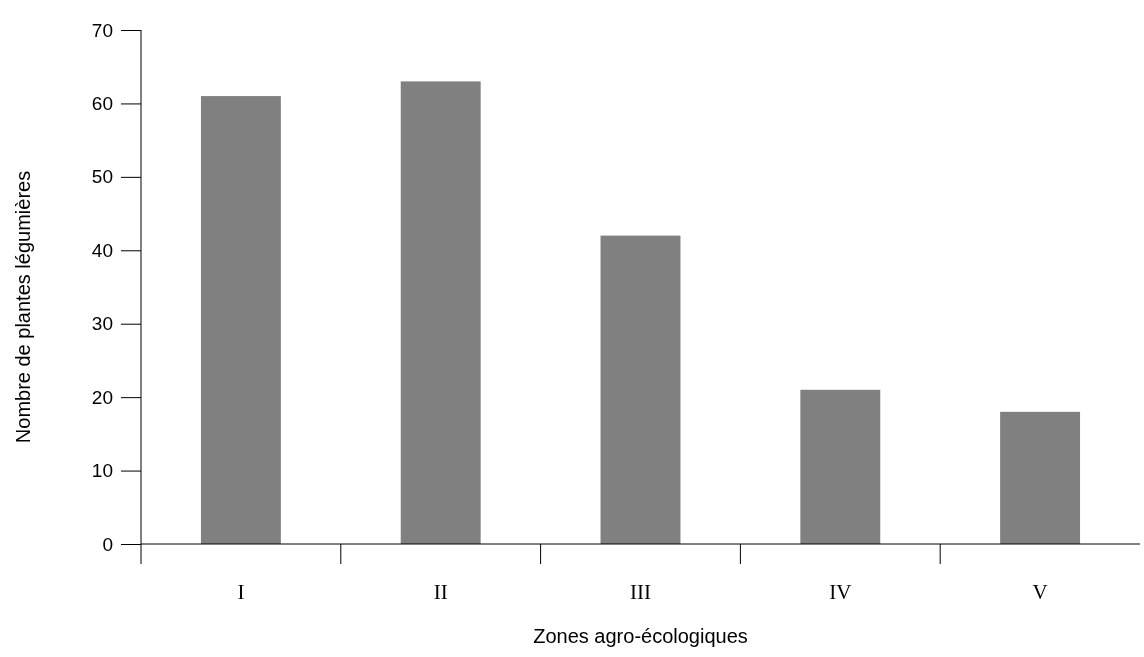 Image resolution: width=1144 pixels, height=657 pixels. Describe the element at coordinates (640, 636) in the screenshot. I see `x-axis-title: Zones agro-écologiques` at that location.